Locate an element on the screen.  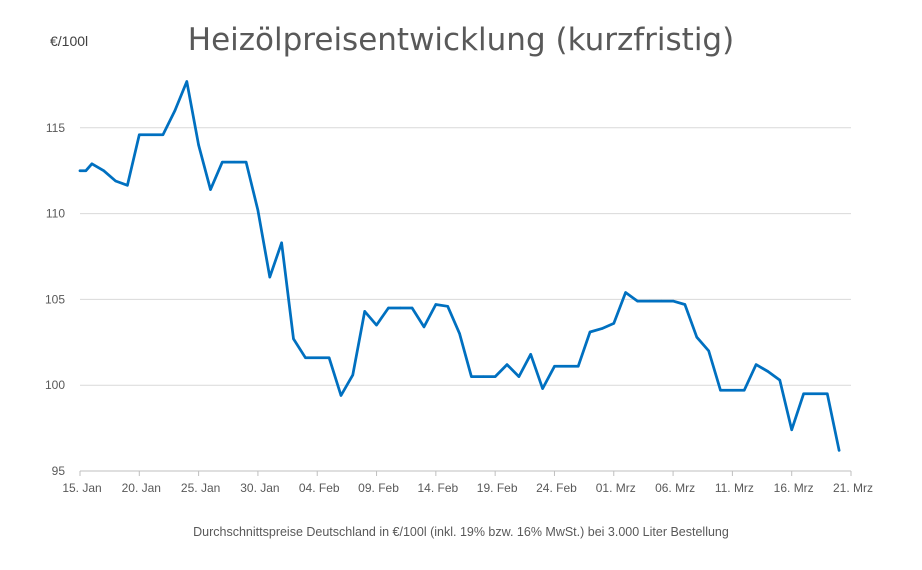
x-tick-label: 04. Feb is located at coordinates (319, 488).